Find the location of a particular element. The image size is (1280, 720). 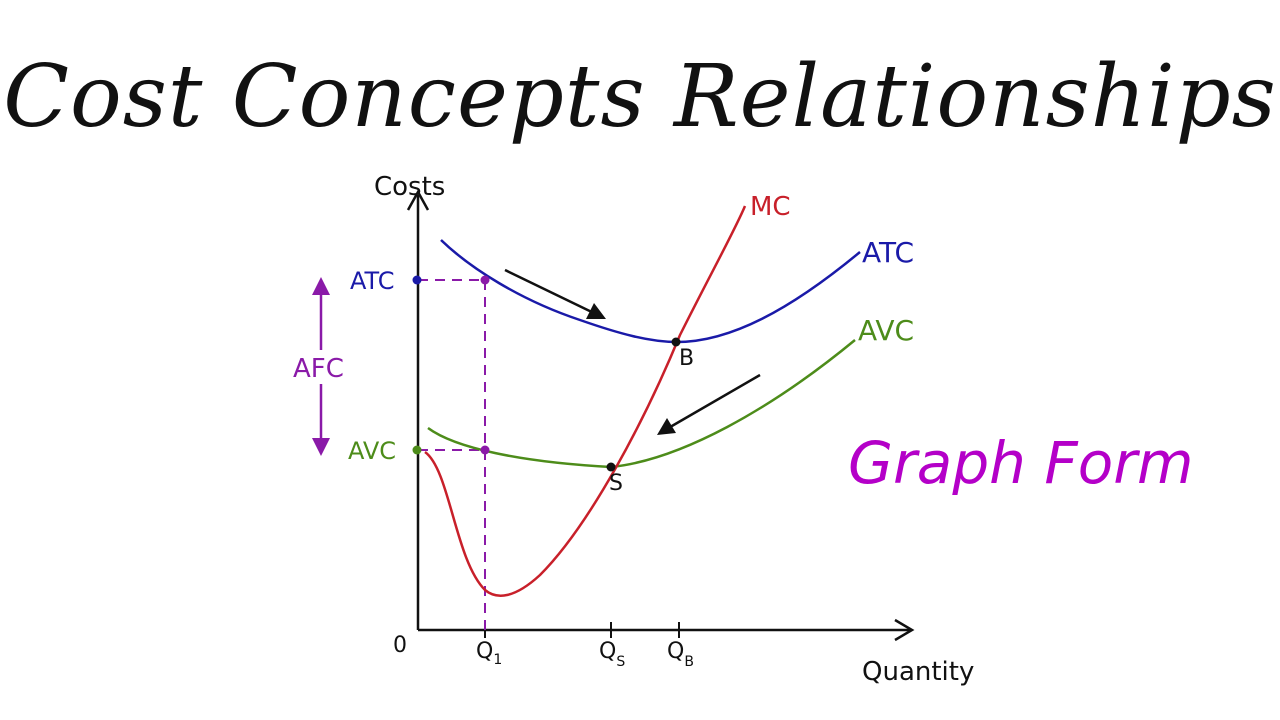

avc-curve is located at coordinates (641, 404).